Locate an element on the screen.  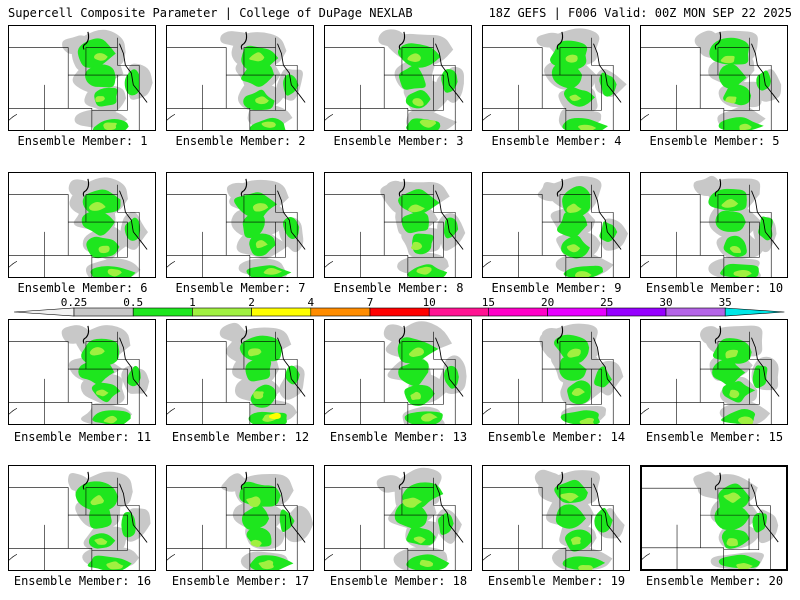
ensemble-member-label: Ensemble Member: 1 is located at coordinates (82, 141).